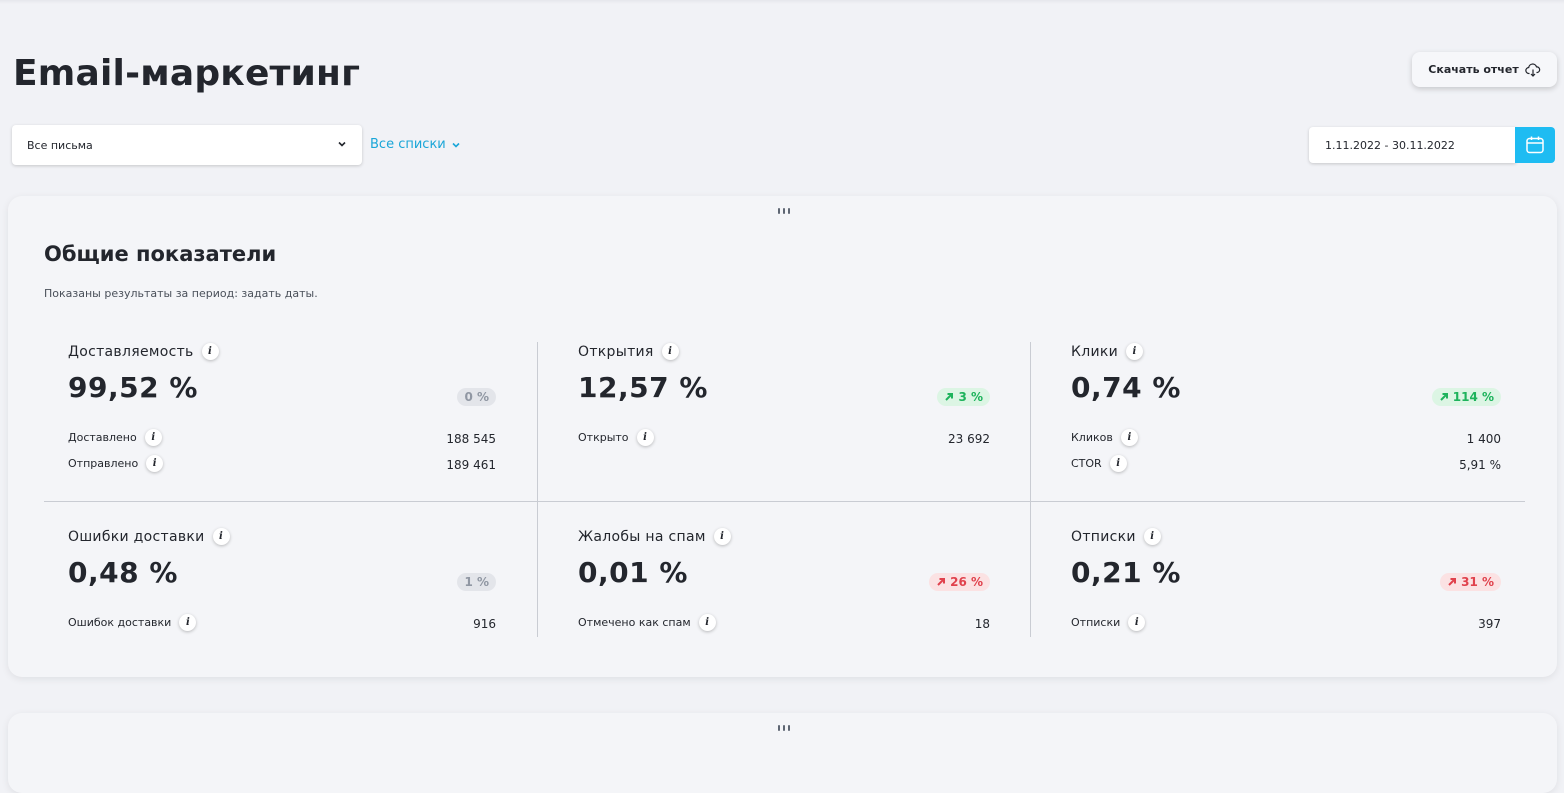  Describe the element at coordinates (1096, 622) in the screenshot. I see `sub-metric-label: Отписки` at that location.